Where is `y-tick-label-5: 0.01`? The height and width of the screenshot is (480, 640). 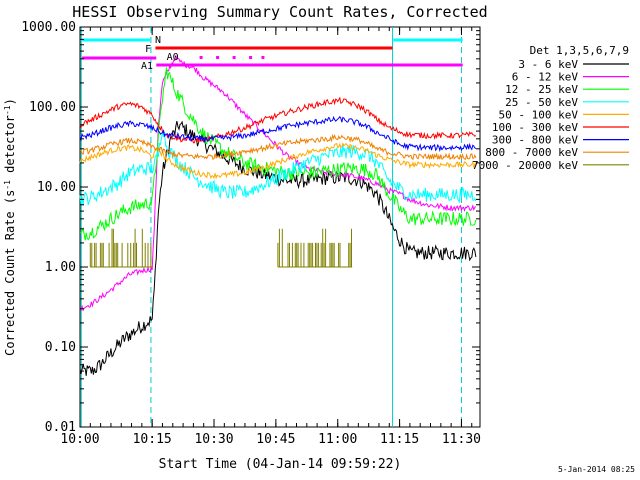
y-tick-label-5: 0.01 is located at coordinates (60, 427).